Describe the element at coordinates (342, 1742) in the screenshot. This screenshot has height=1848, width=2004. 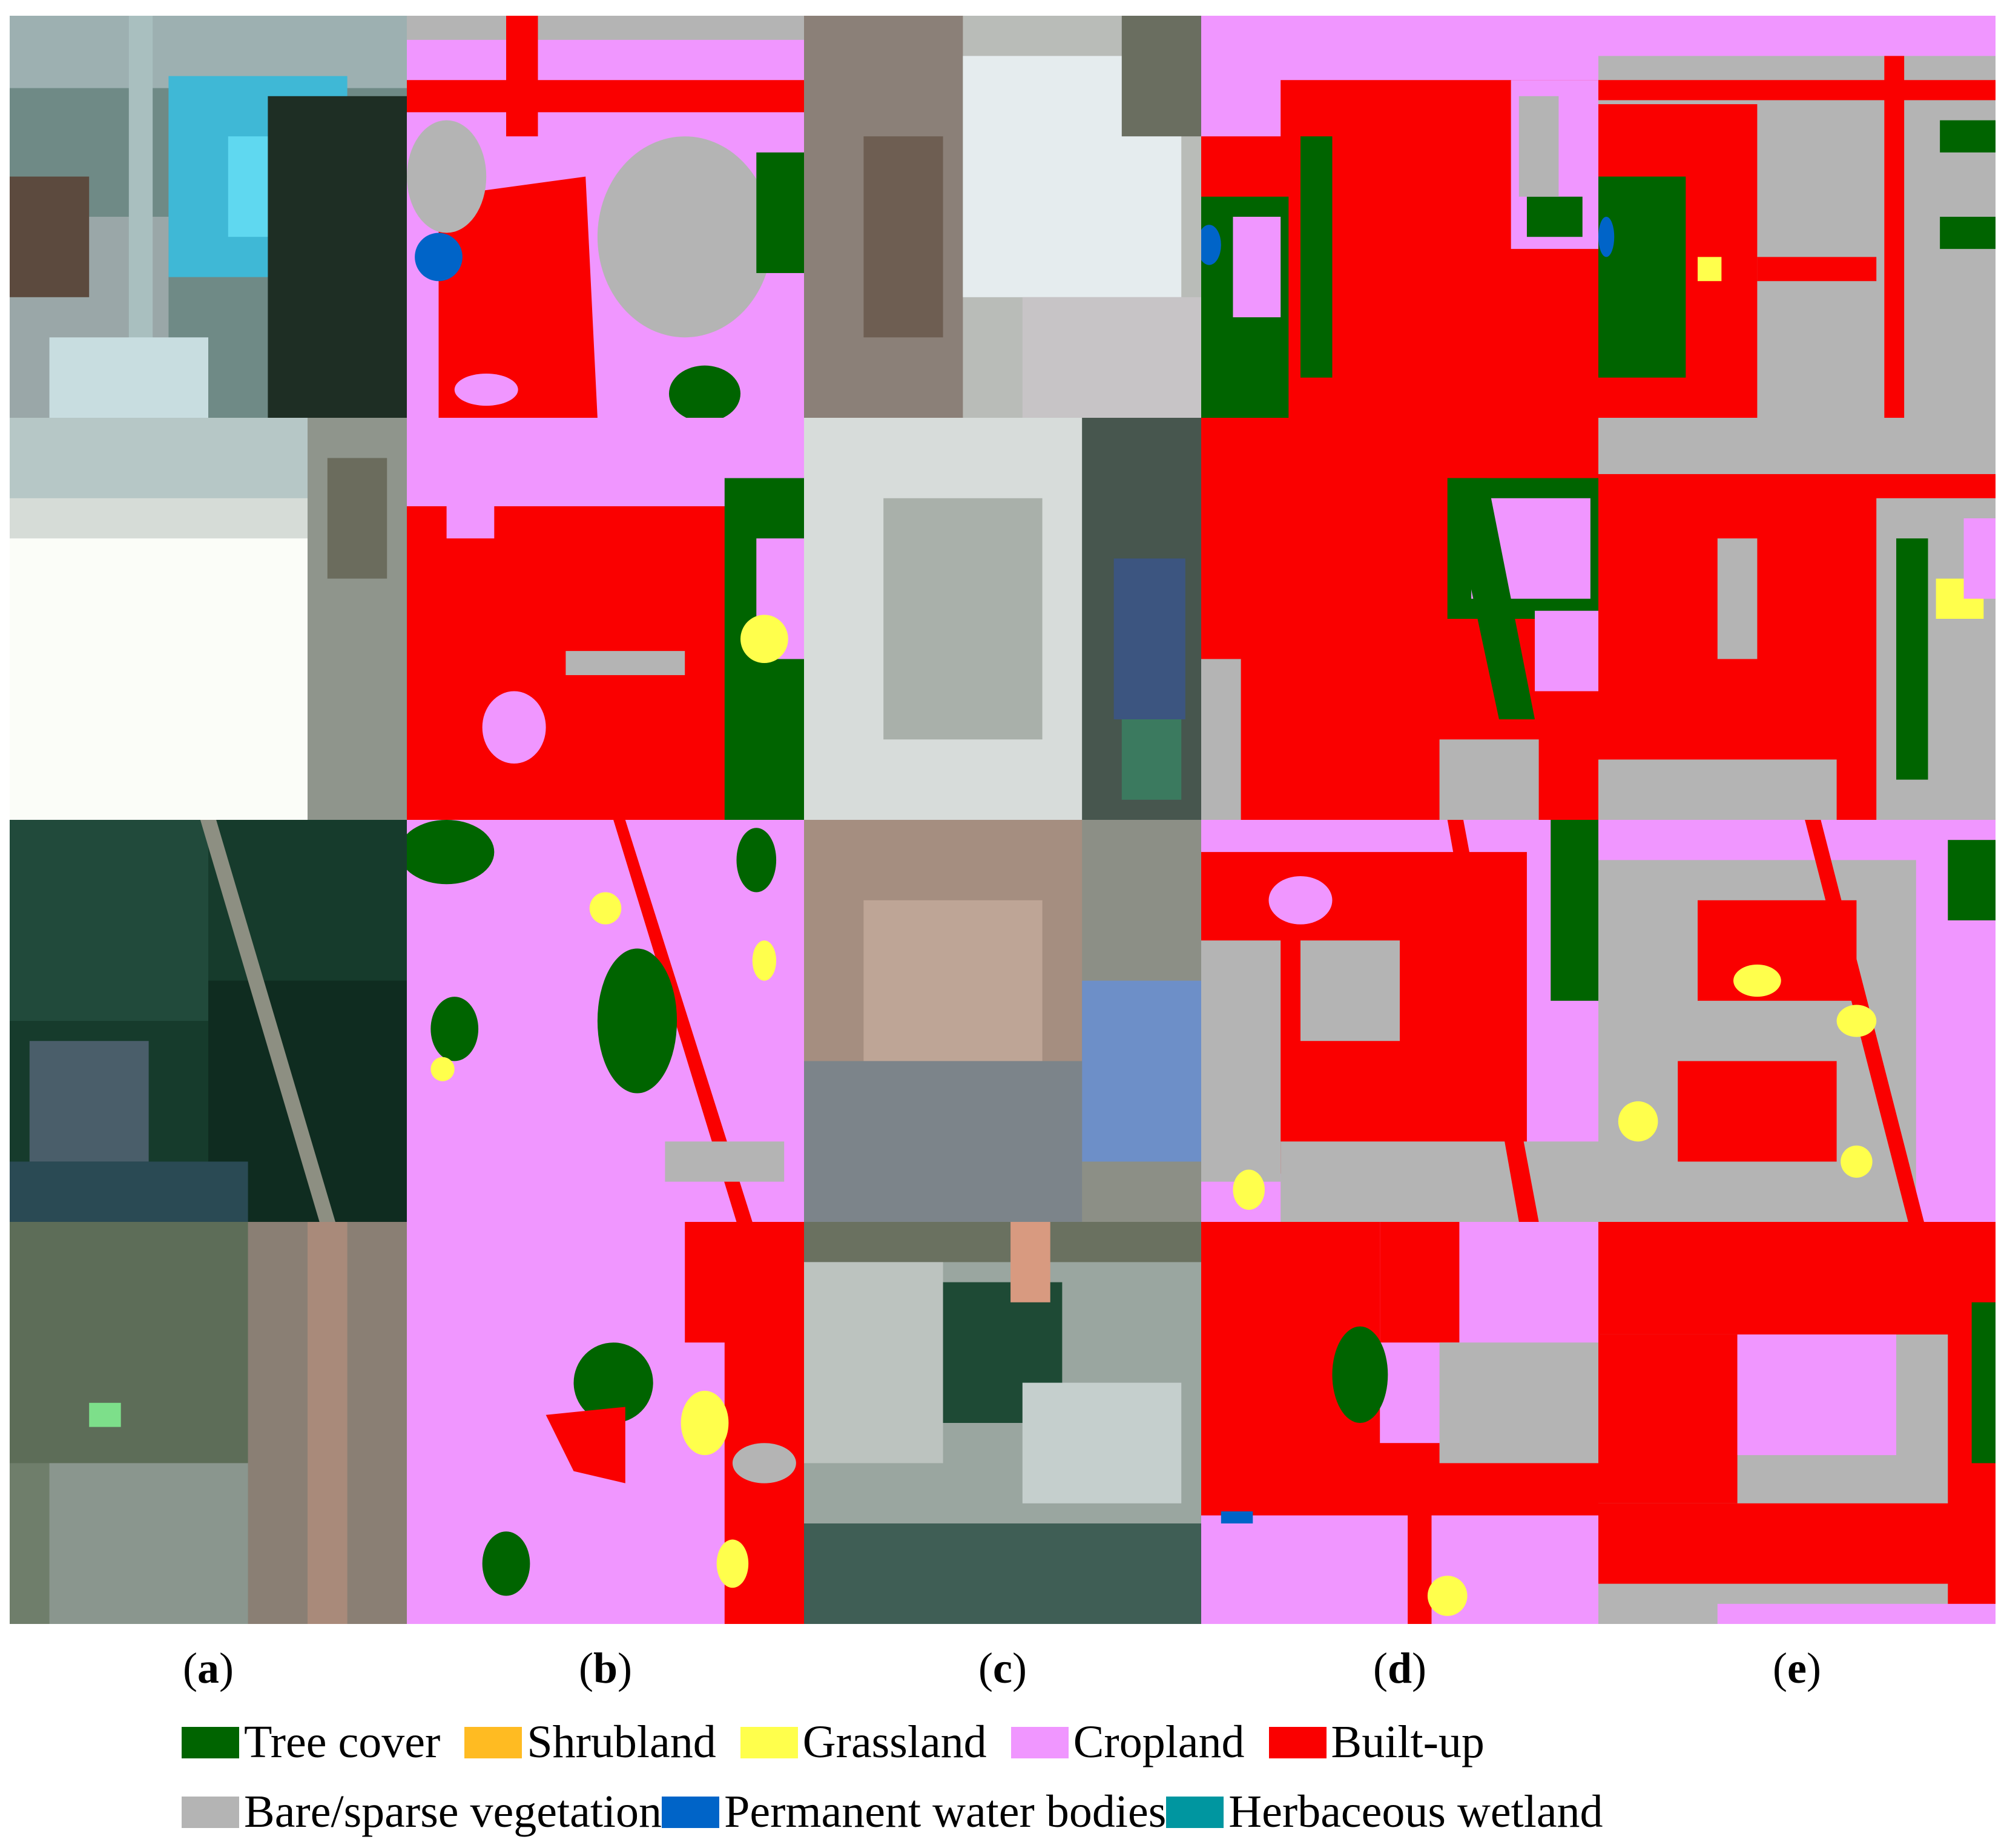
I see `legend-label: Tree cover` at that location.